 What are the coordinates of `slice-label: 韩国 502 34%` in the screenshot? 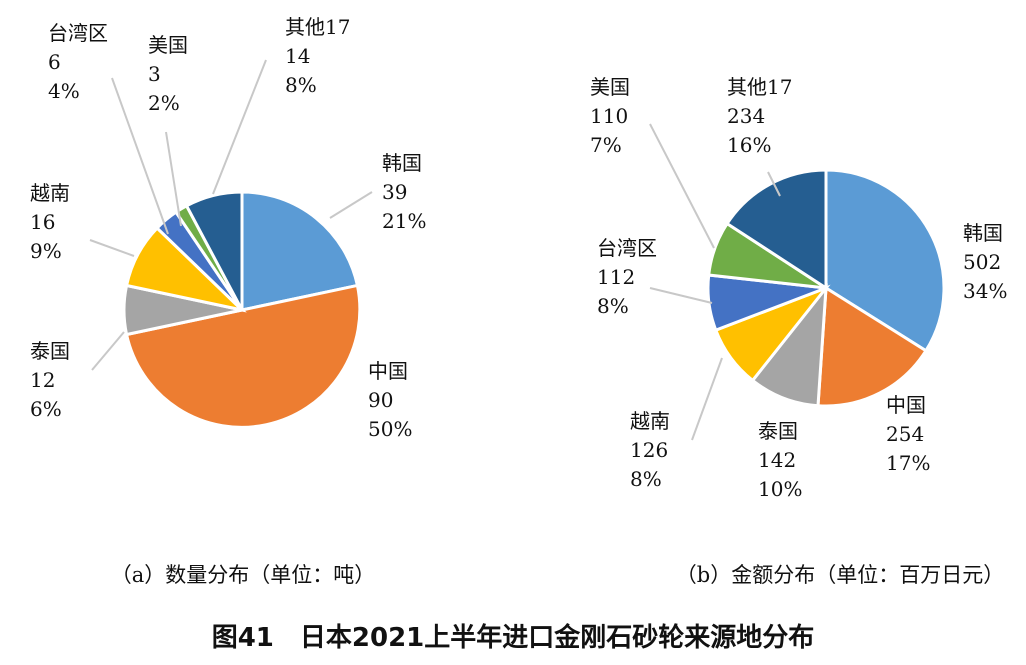 It's located at (985, 262).